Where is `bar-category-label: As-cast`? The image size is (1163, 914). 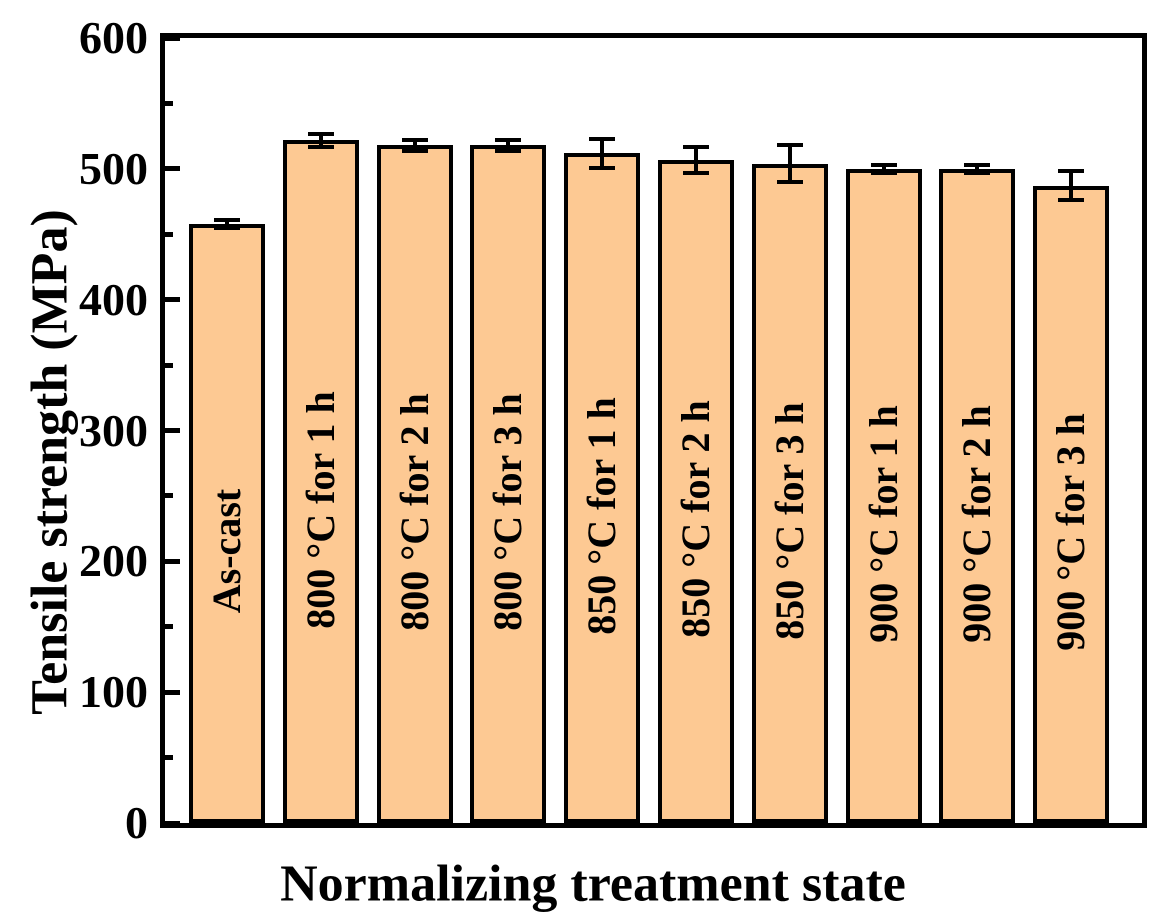 bar-category-label: As-cast is located at coordinates (226, 551).